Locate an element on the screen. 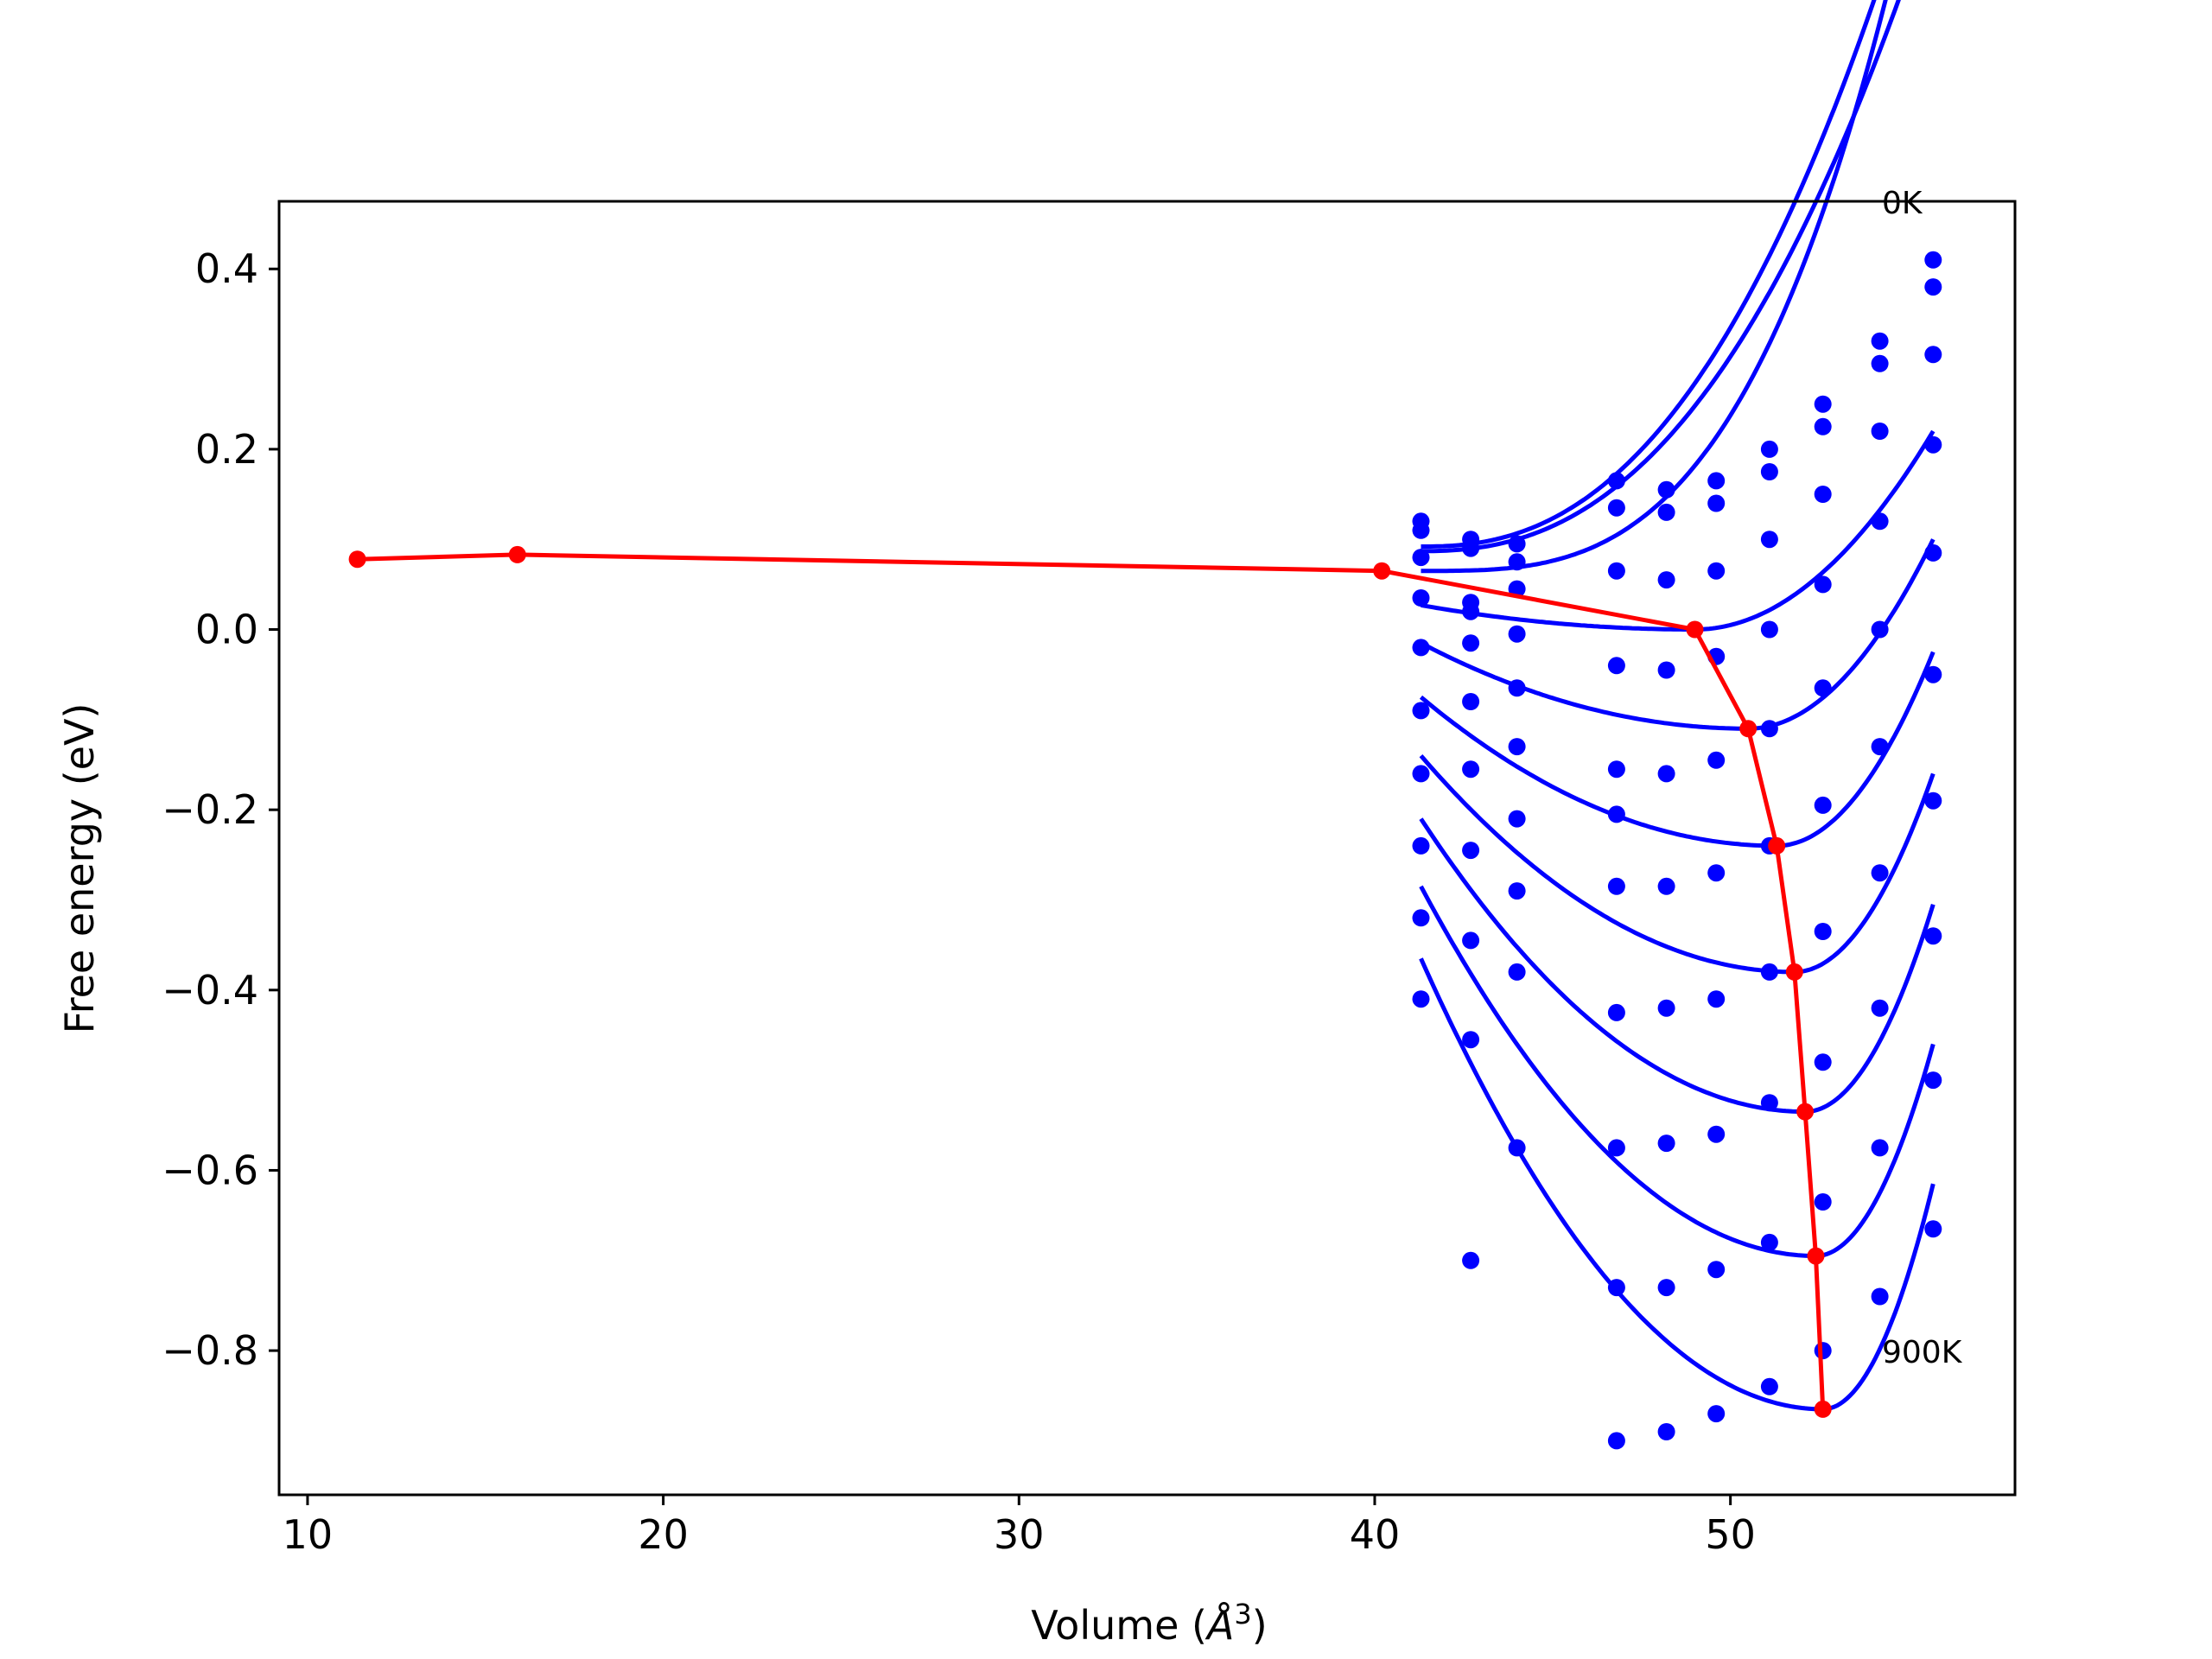 The image size is (2212, 1659). x-axis-label-exponent: 3 is located at coordinates (1242, 1614).